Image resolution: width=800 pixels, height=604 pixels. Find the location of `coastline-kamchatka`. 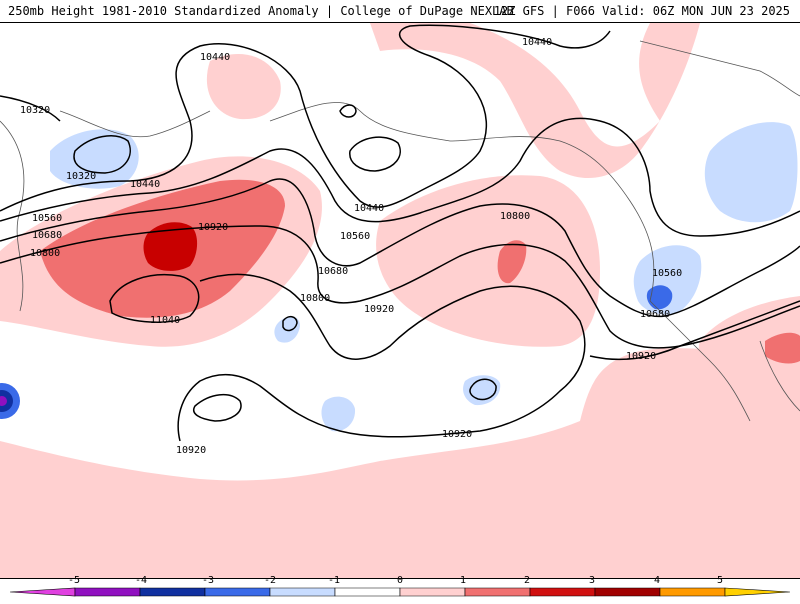

coastline-kamchatka is located at coordinates (135, 124).